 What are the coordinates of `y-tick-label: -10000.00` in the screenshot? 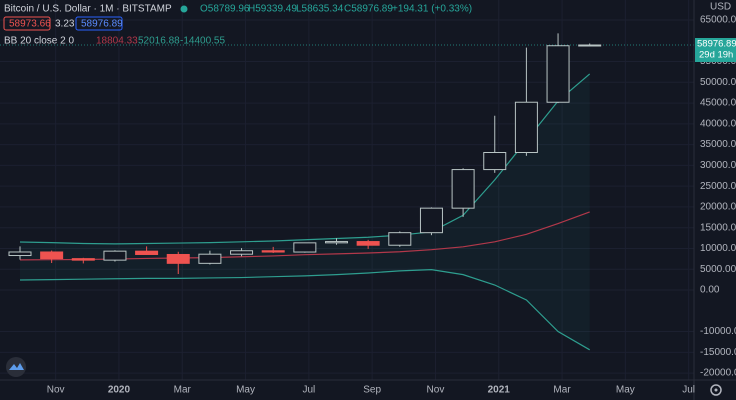 It's located at (718, 331).